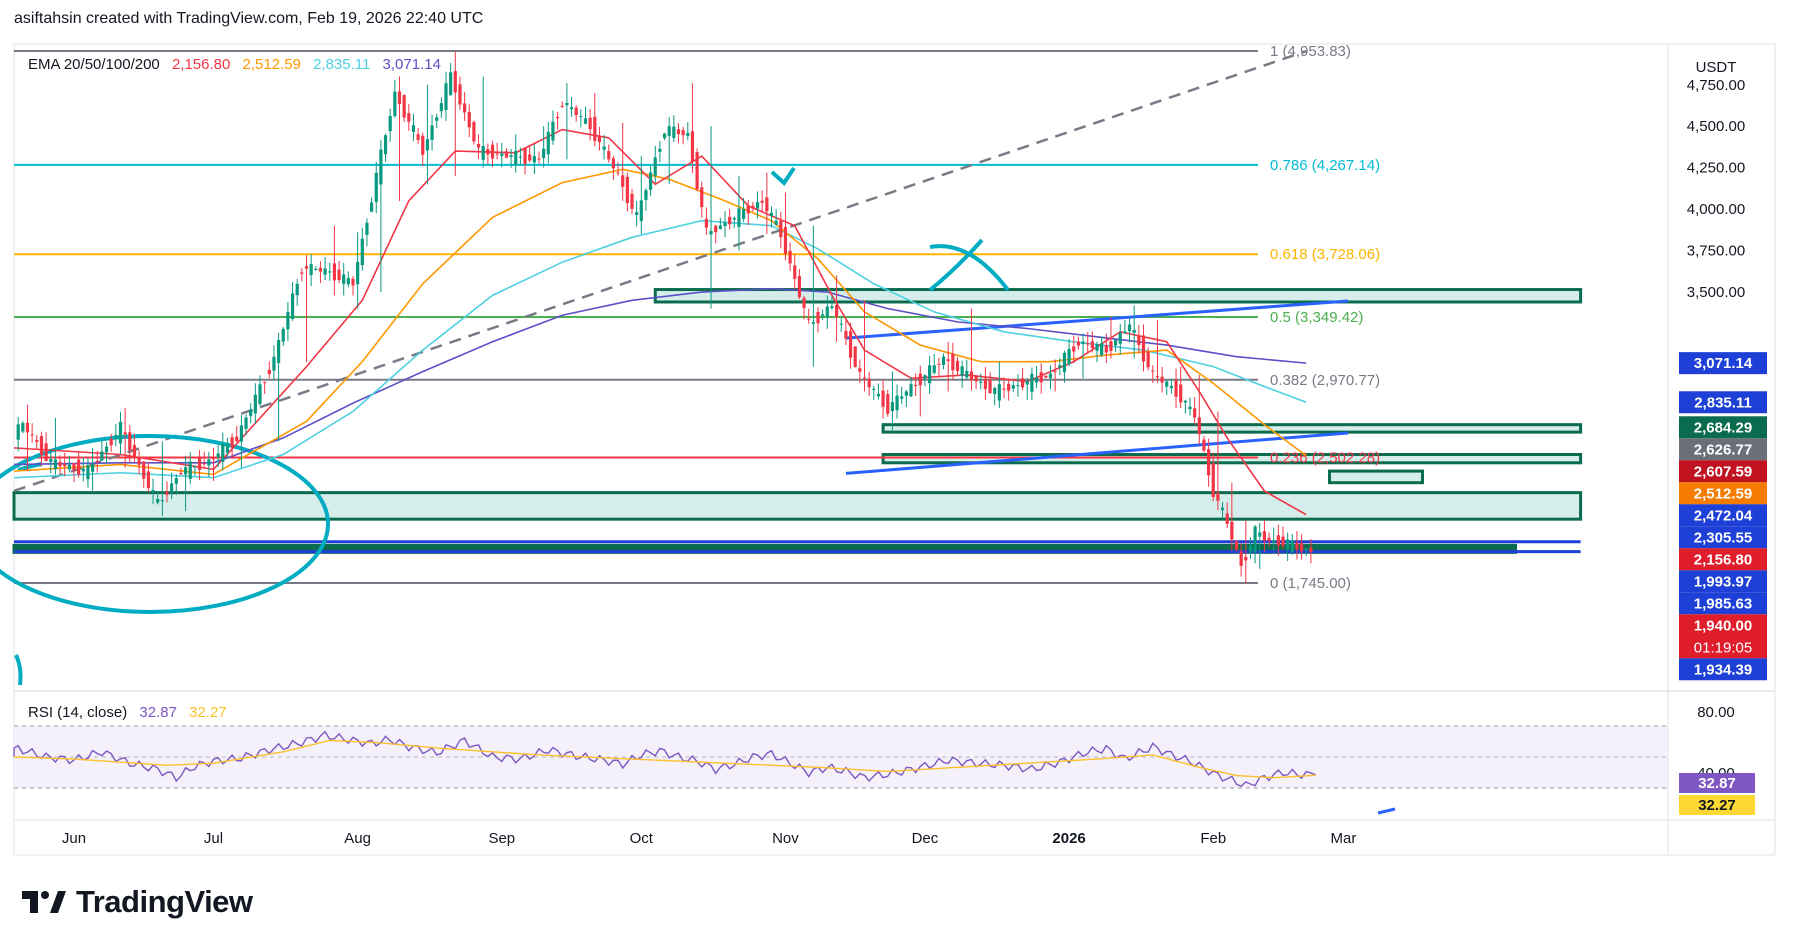 This screenshot has width=1793, height=949. Describe the element at coordinates (165, 524) in the screenshot. I see `accumulation-circle-annotation` at that location.